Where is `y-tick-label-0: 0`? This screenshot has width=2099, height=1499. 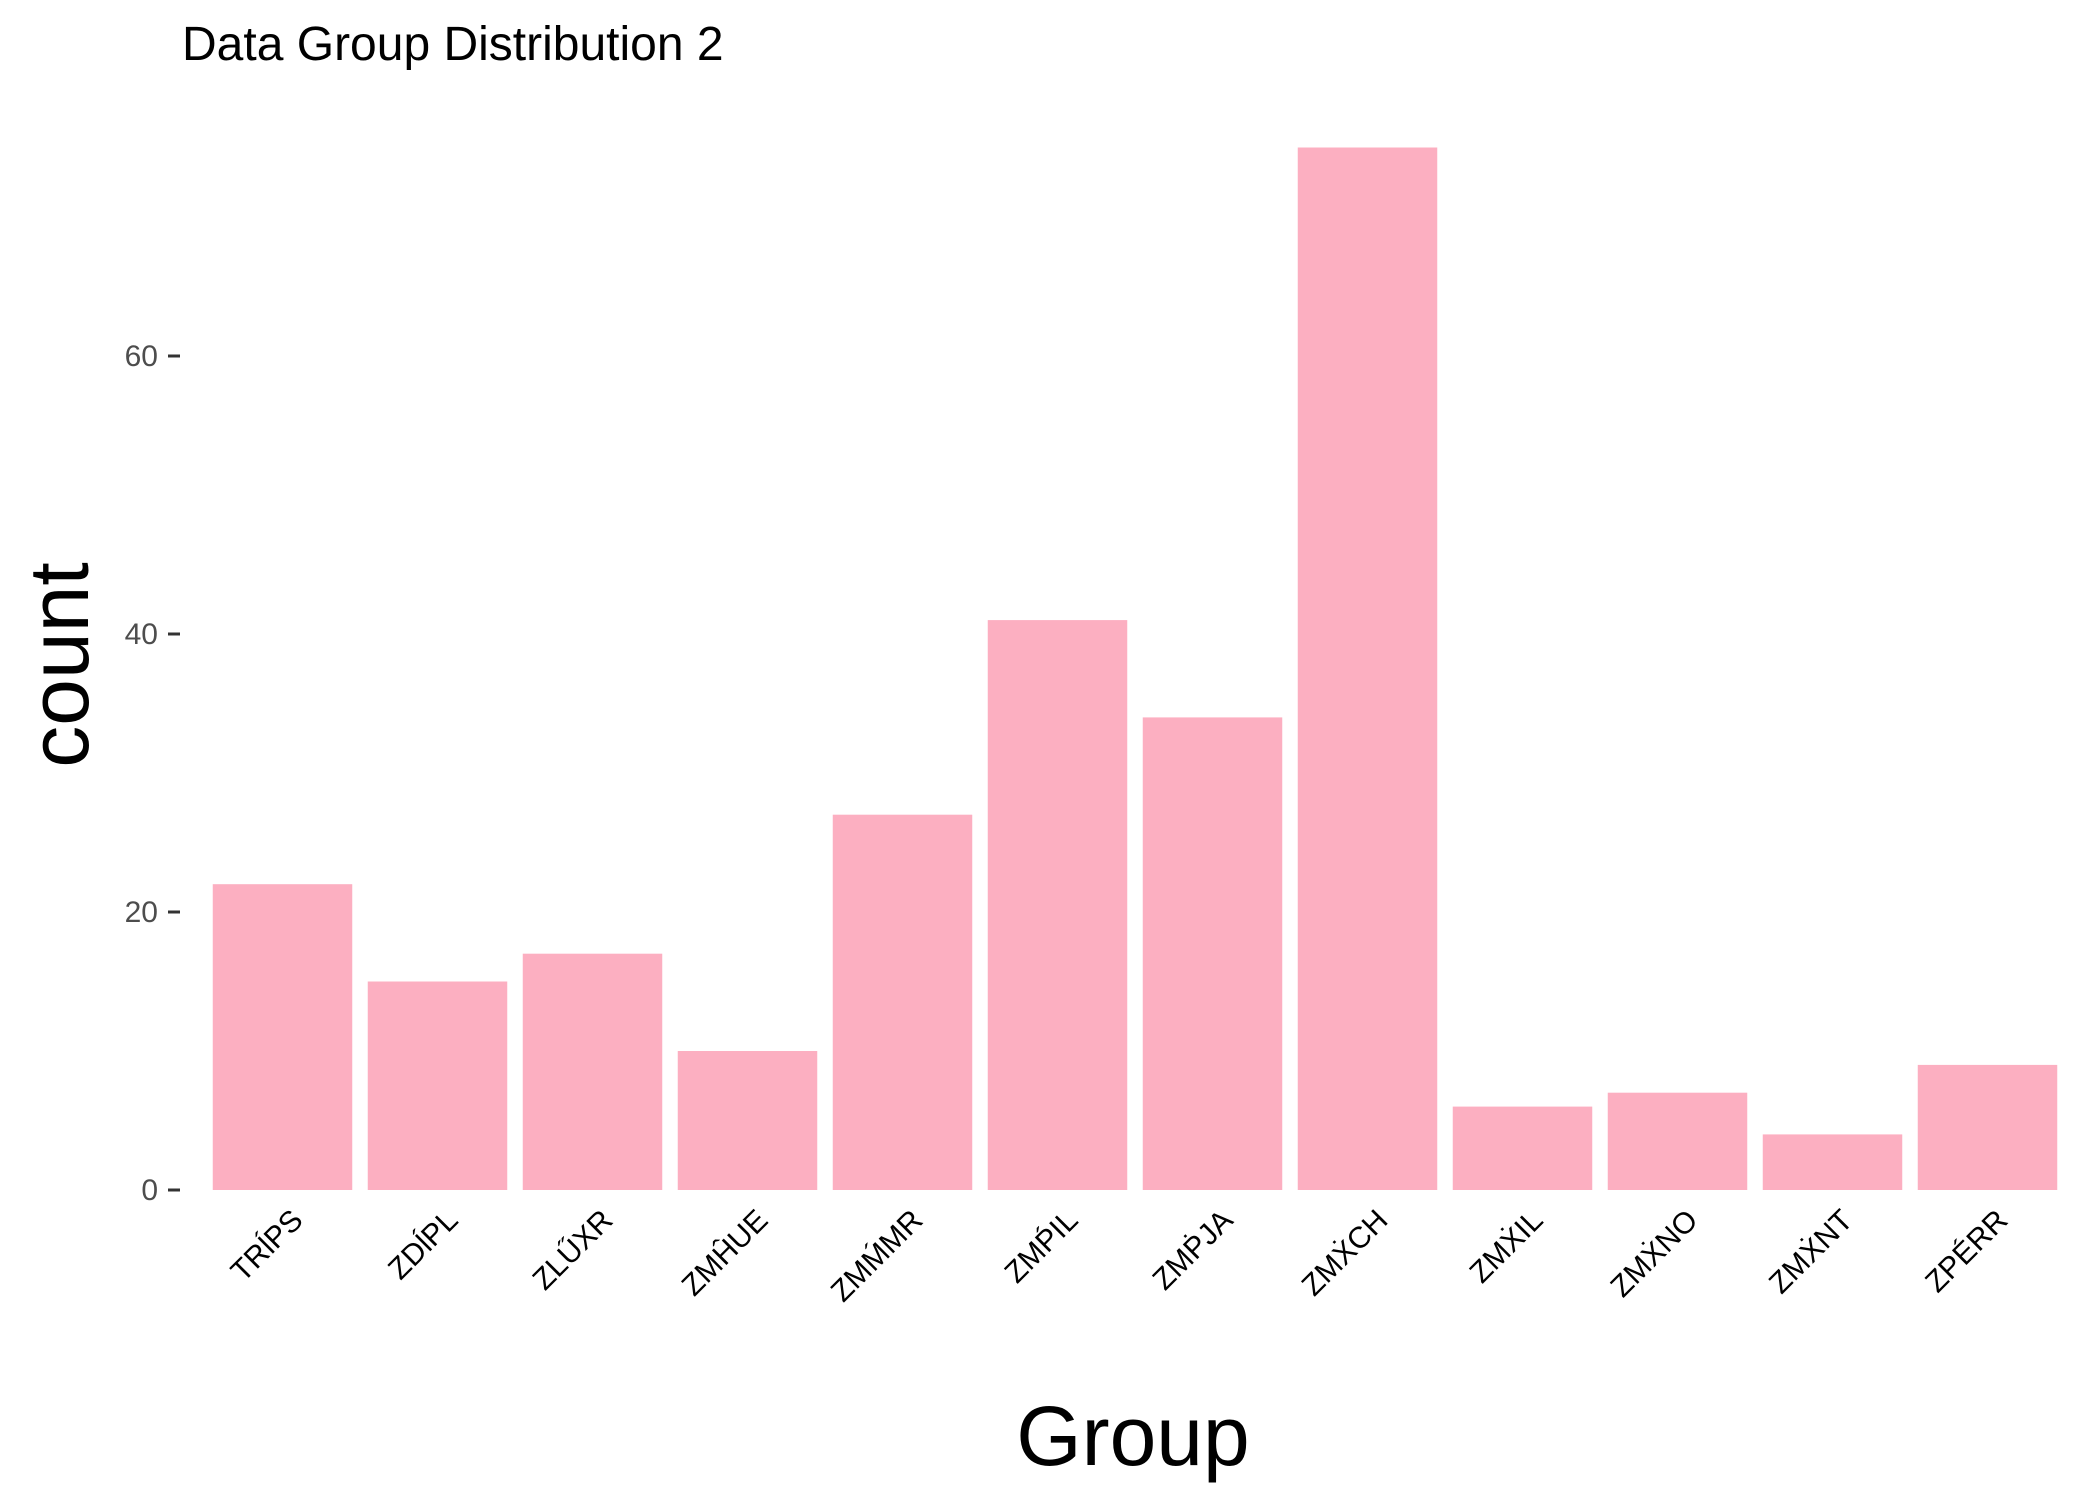 y-tick-label-0: 0 is located at coordinates (149, 1190).